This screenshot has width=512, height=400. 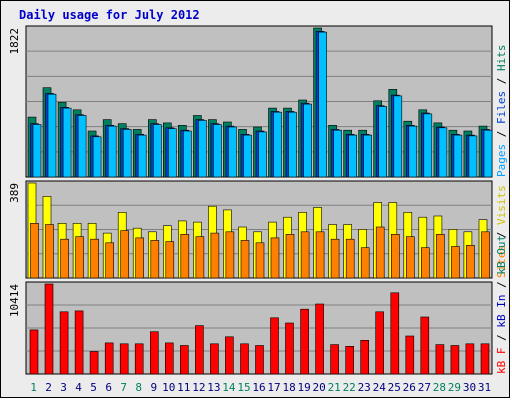 I want to click on x-tick-label: 31, so click(x=484, y=387).